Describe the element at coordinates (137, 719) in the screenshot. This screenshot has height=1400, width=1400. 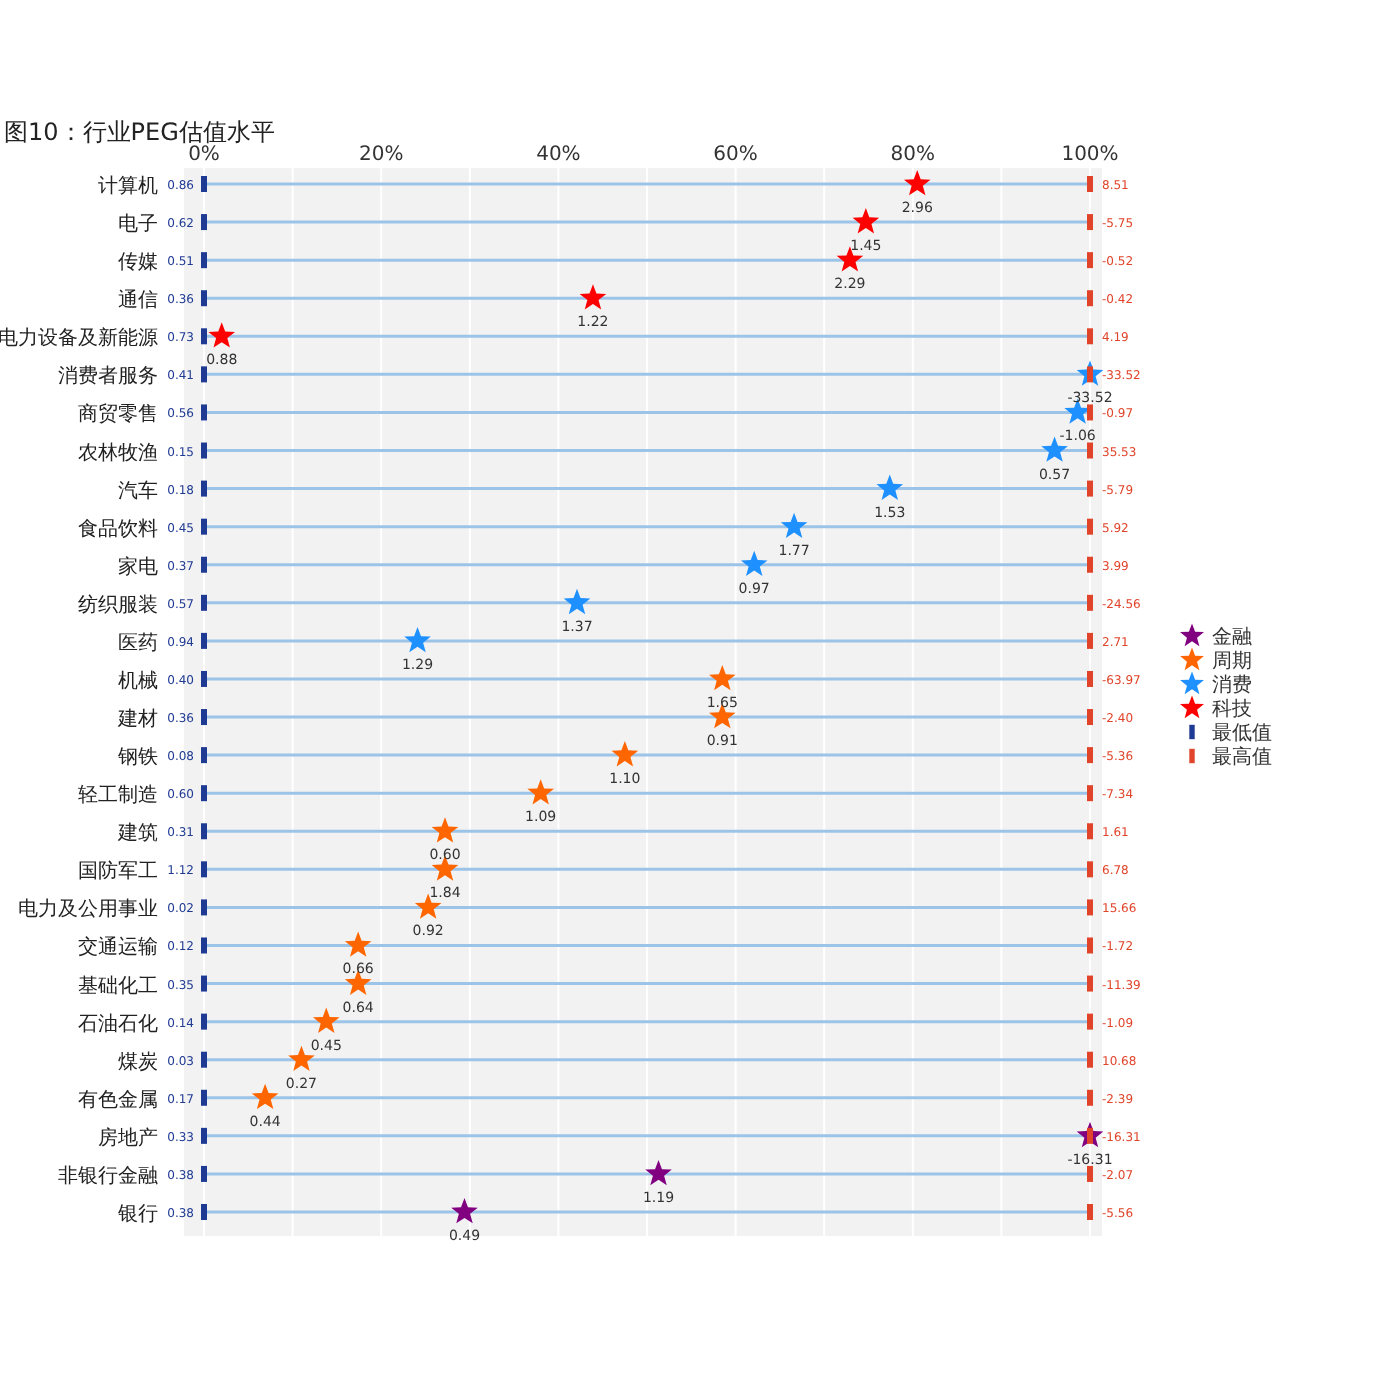
I see `y-tick-label: 建材` at that location.